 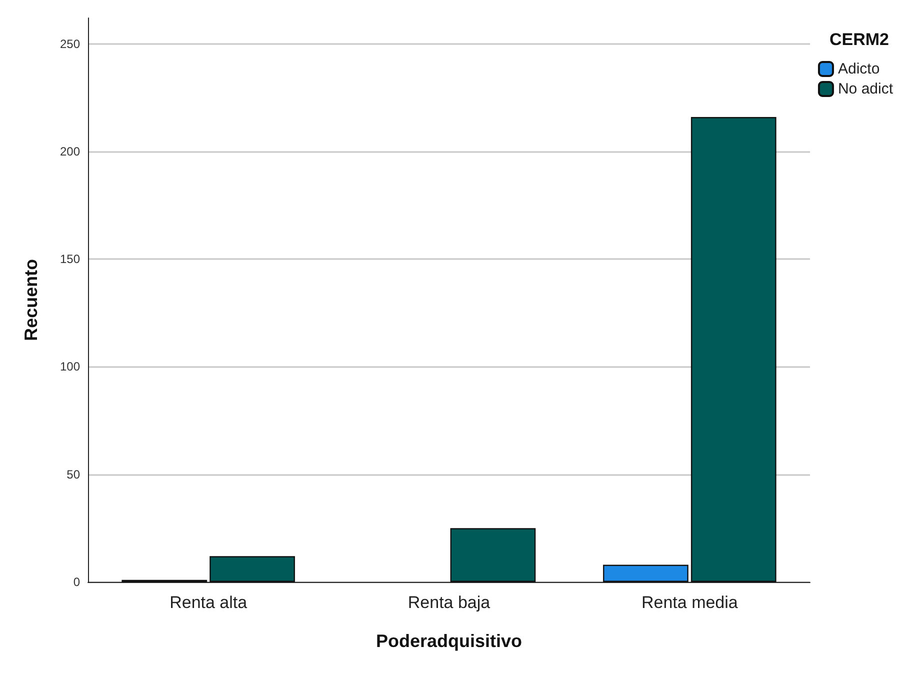 I want to click on legend-label: Adicto, so click(x=859, y=69).